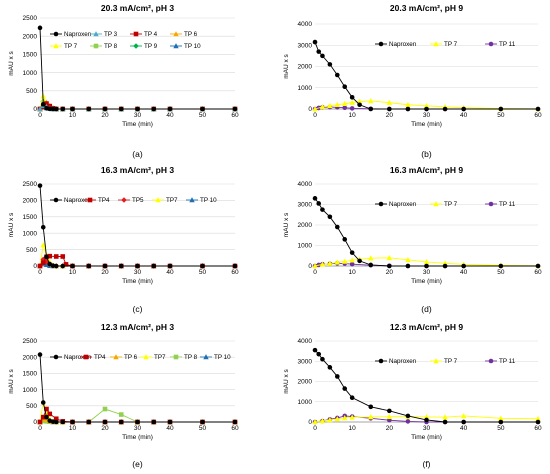  What do you see at coordinates (172, 200) in the screenshot?
I see `legend-label-tp7: TP7` at bounding box center [172, 200].